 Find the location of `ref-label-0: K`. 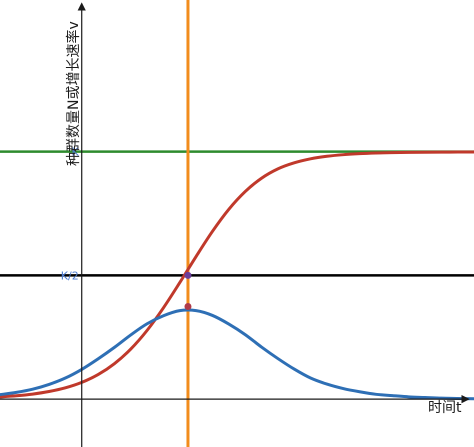

ref-label-0: K is located at coordinates (76, 152).